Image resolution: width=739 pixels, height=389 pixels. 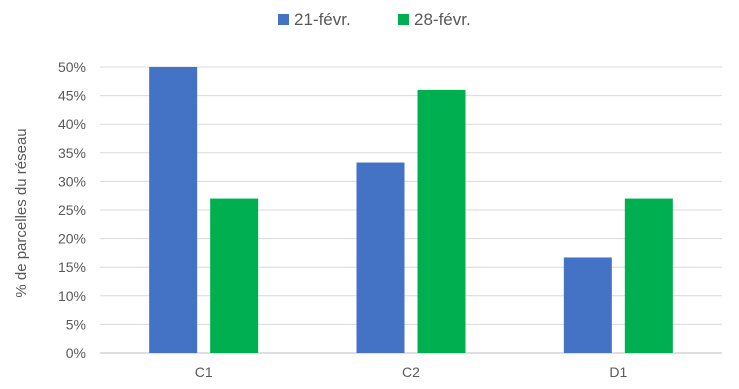 What do you see at coordinates (442, 19) in the screenshot?
I see `legend-label: 28-févr.` at bounding box center [442, 19].